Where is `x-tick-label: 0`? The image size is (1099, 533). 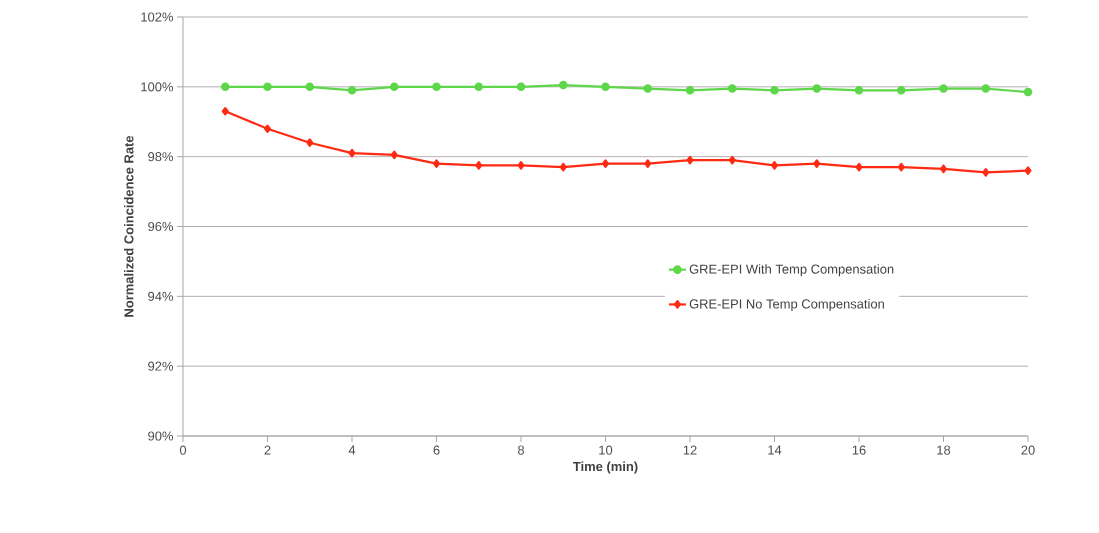
x-tick-label: 0 is located at coordinates (183, 450).